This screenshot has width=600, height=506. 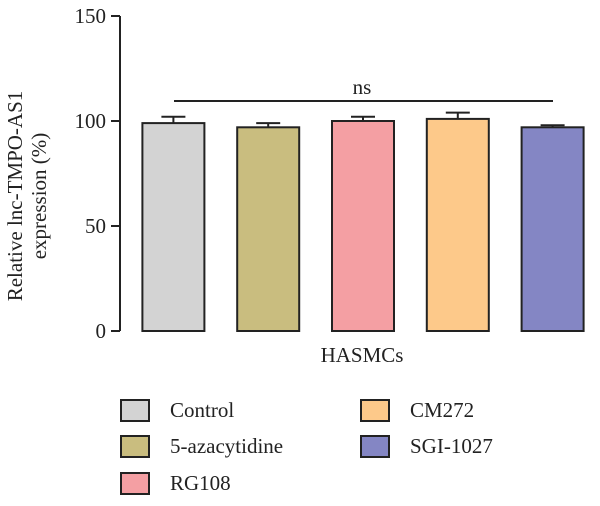 What do you see at coordinates (442, 409) in the screenshot?
I see `legend-label: CM272` at bounding box center [442, 409].